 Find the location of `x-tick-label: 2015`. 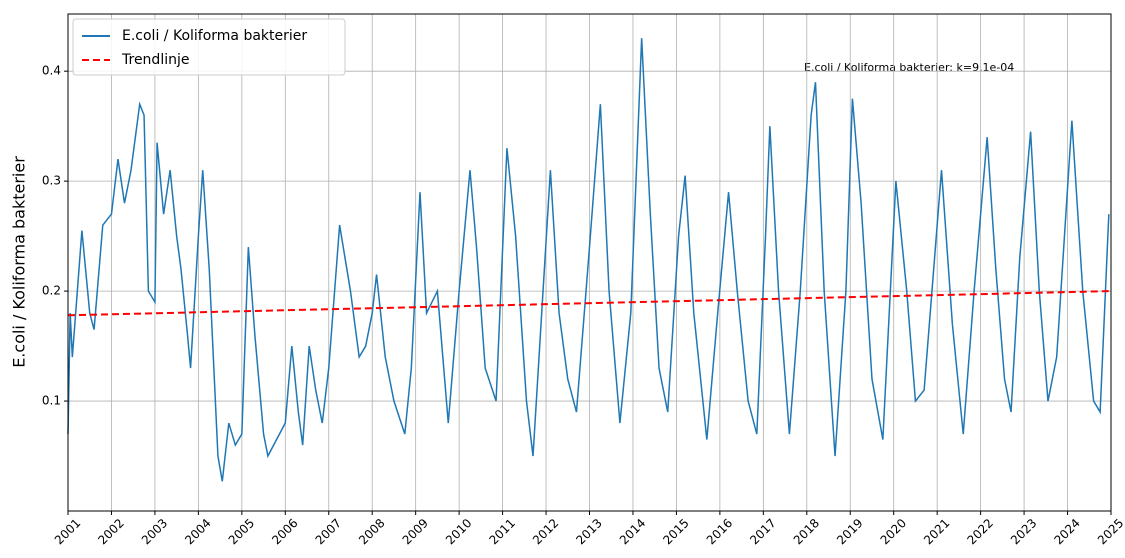

x-tick-label: 2015 is located at coordinates (675, 531).